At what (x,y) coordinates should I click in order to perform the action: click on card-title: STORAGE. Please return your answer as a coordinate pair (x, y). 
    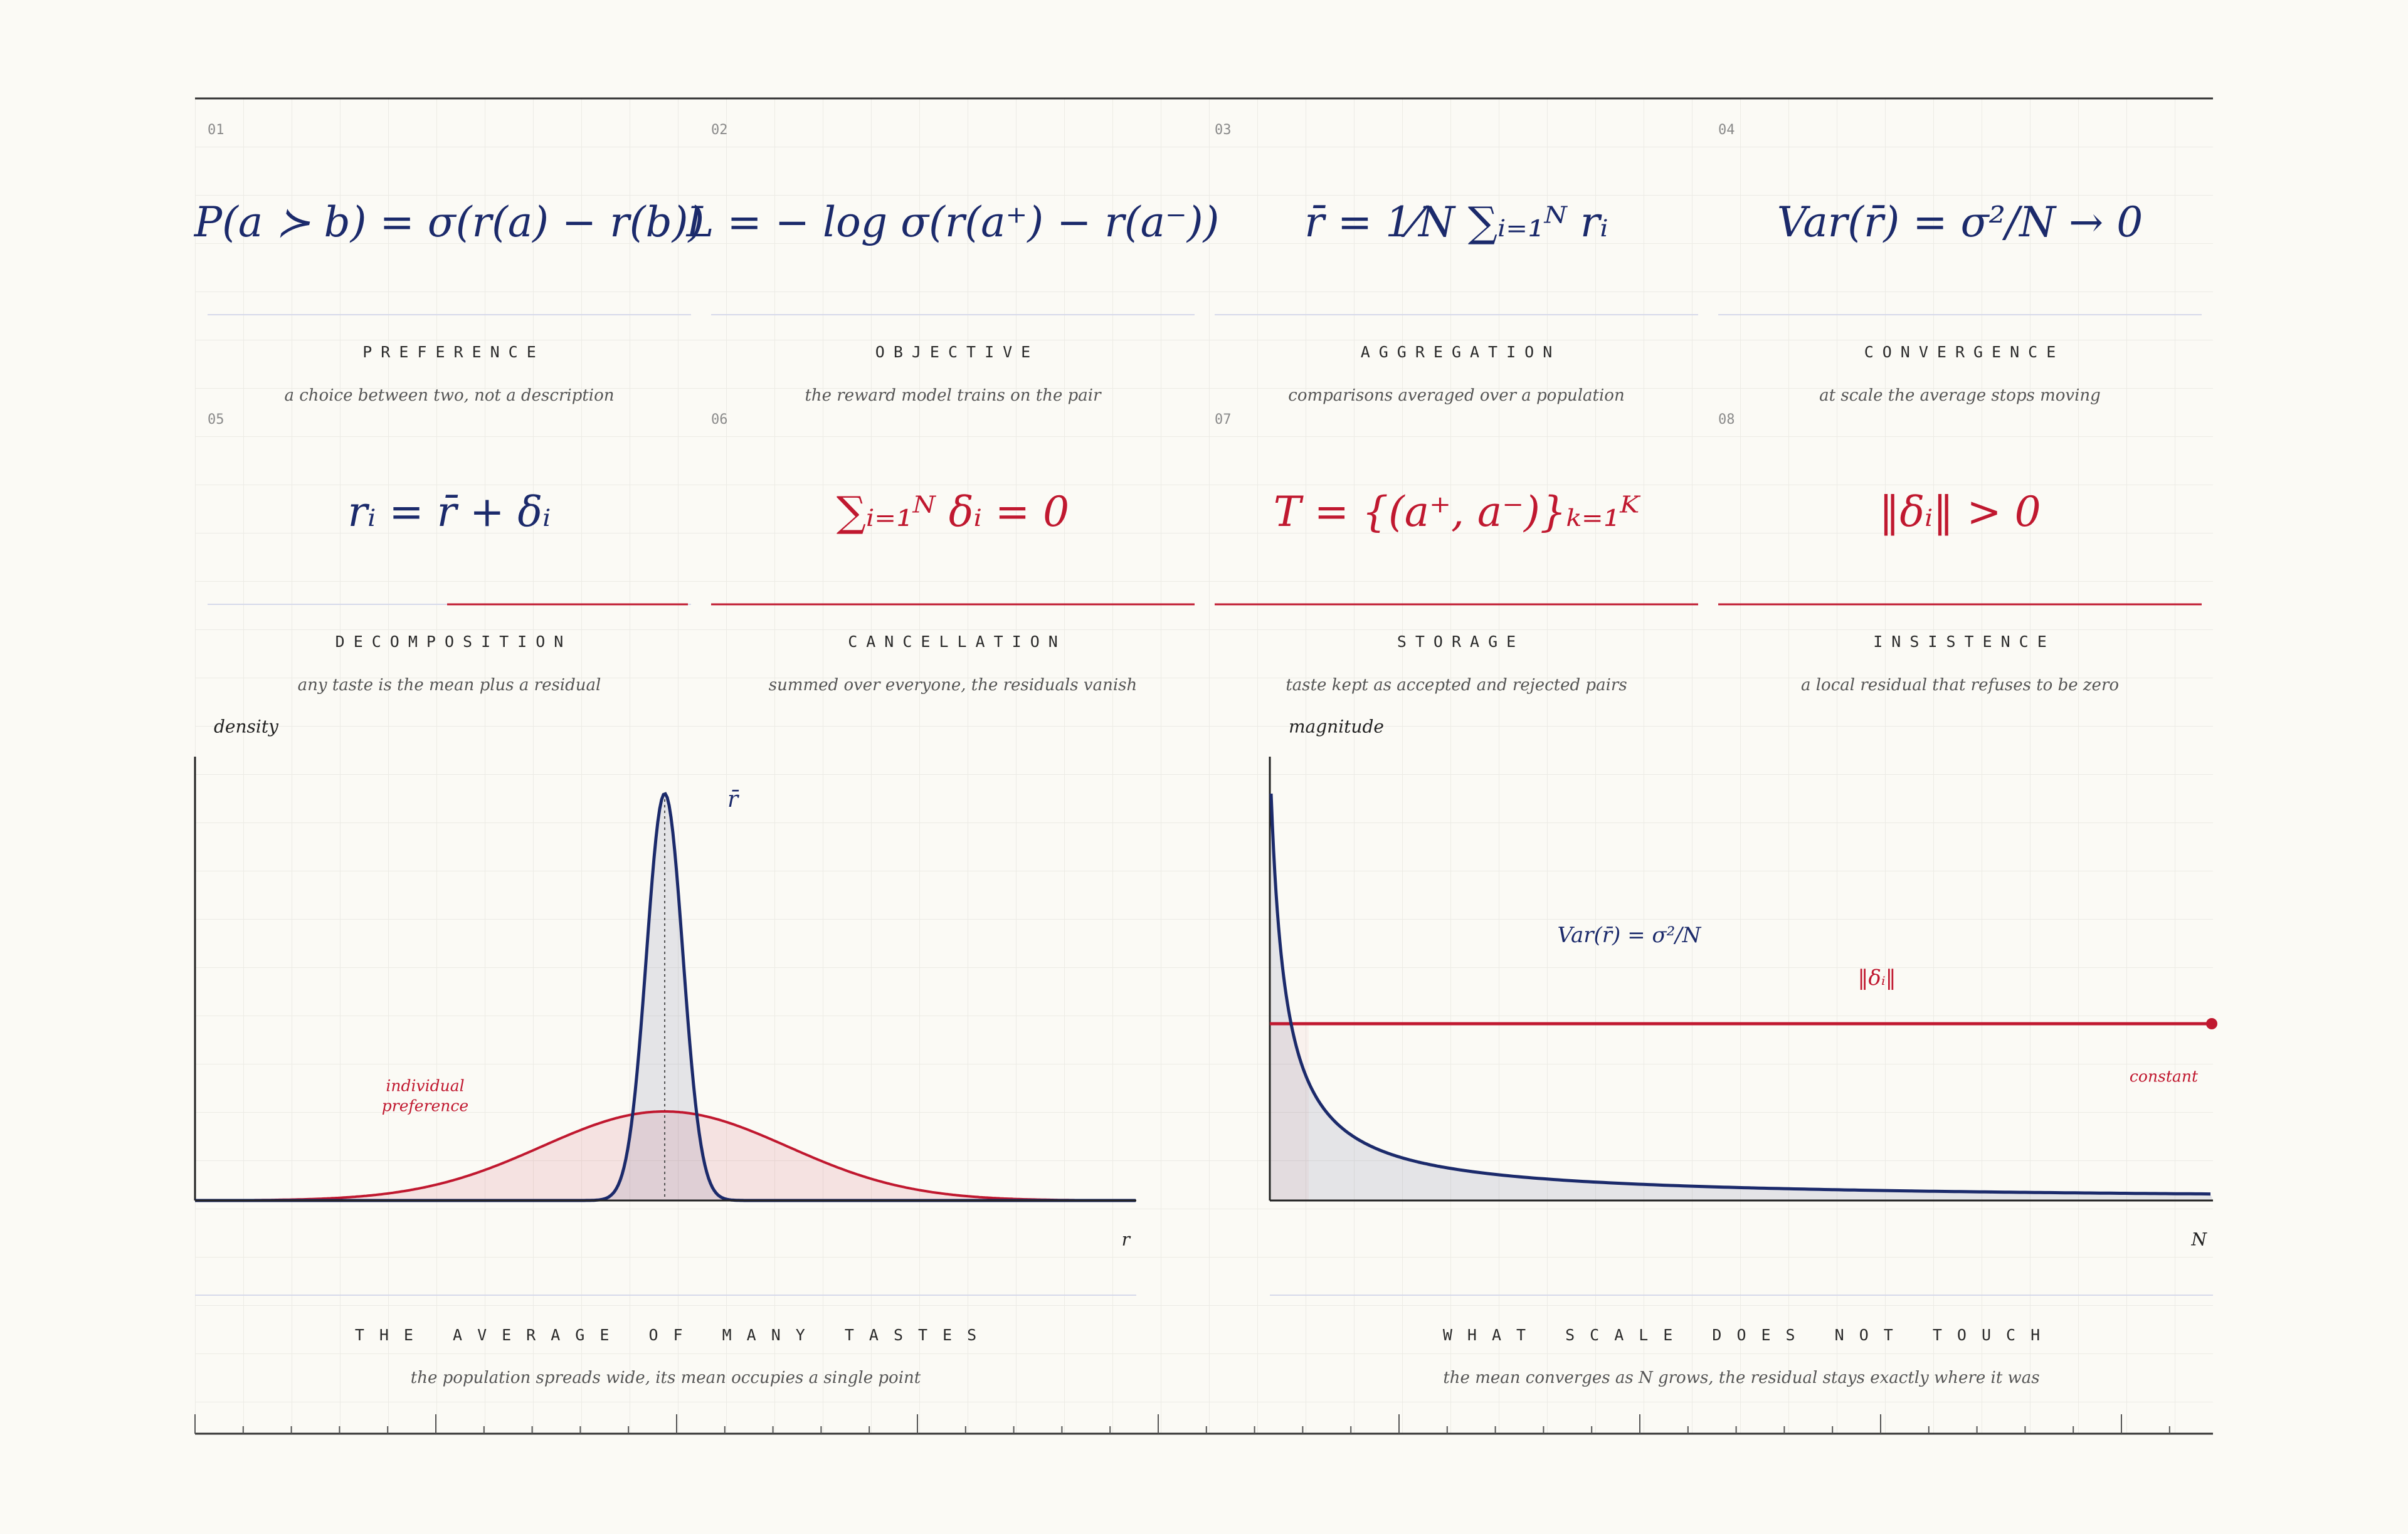
    Looking at the image, I should click on (1461, 642).